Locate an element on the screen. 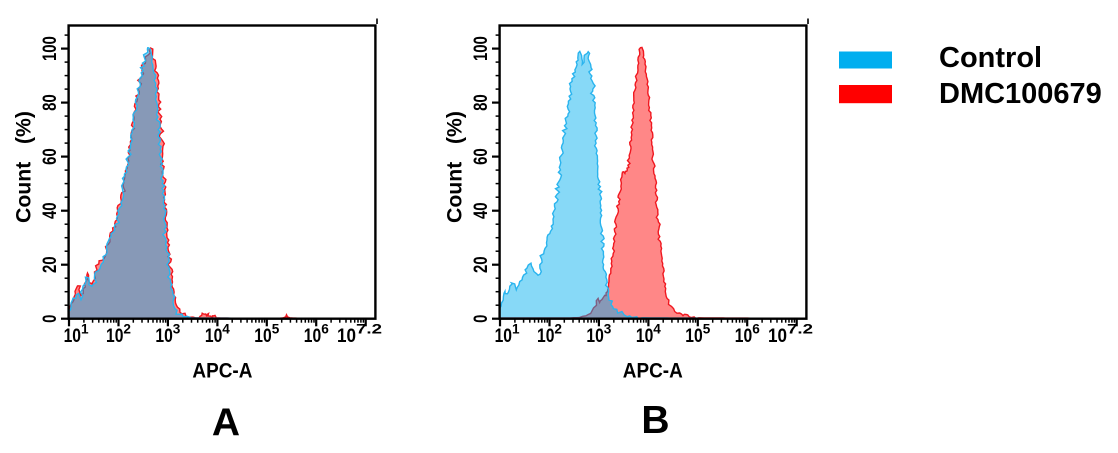 The height and width of the screenshot is (453, 1118). svg-text: B is located at coordinates (655, 420).